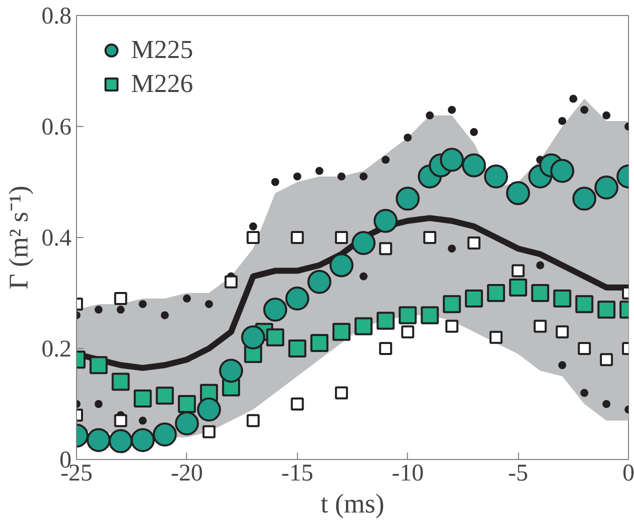  What do you see at coordinates (628, 473) in the screenshot?
I see `x-tick-label: 0` at bounding box center [628, 473].